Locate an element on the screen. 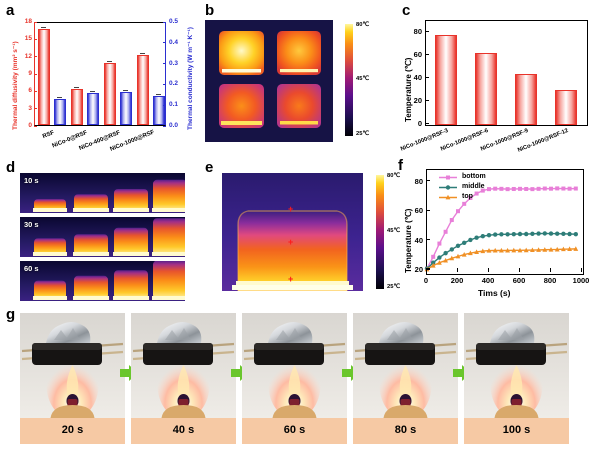 The width and height of the screenshot is (600, 450). panel-f-legend-marker-middle is located at coordinates (448, 187).